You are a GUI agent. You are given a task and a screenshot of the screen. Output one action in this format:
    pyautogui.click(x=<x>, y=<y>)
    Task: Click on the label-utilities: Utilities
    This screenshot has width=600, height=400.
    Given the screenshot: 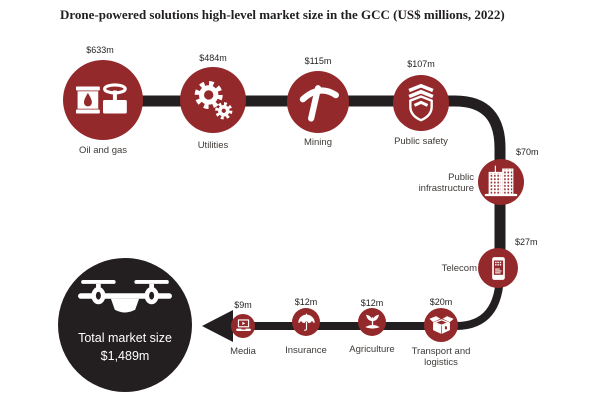 What is the action you would take?
    pyautogui.click(x=213, y=145)
    